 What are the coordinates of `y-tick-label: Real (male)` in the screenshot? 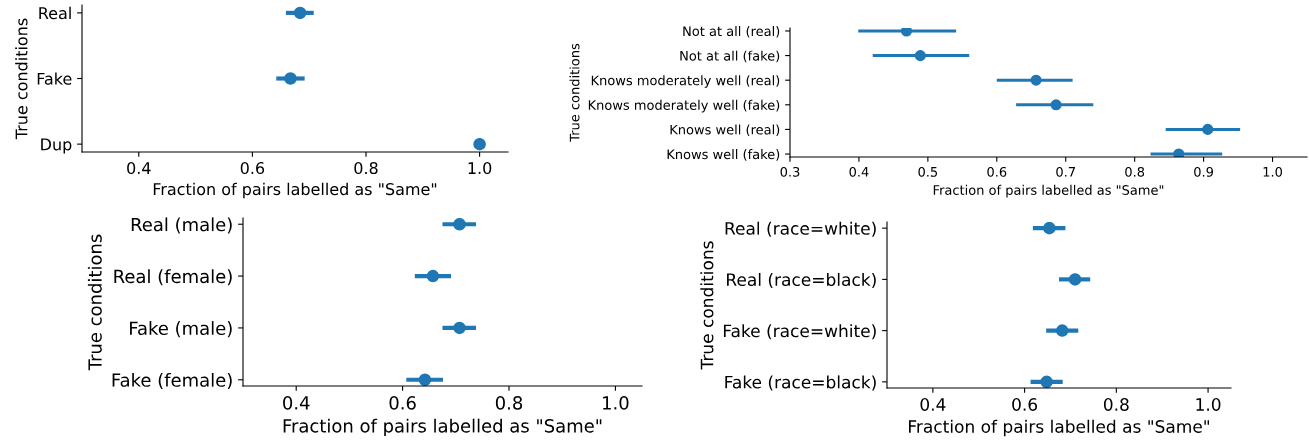 It's located at (181, 225).